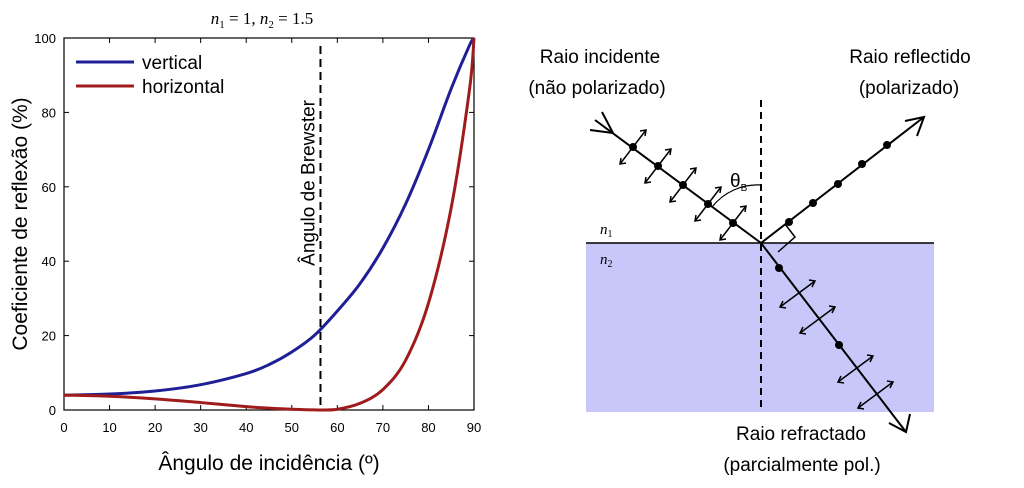 The height and width of the screenshot is (488, 1024). Describe the element at coordinates (899, 423) in the screenshot. I see `refracted-arrowhead` at that location.